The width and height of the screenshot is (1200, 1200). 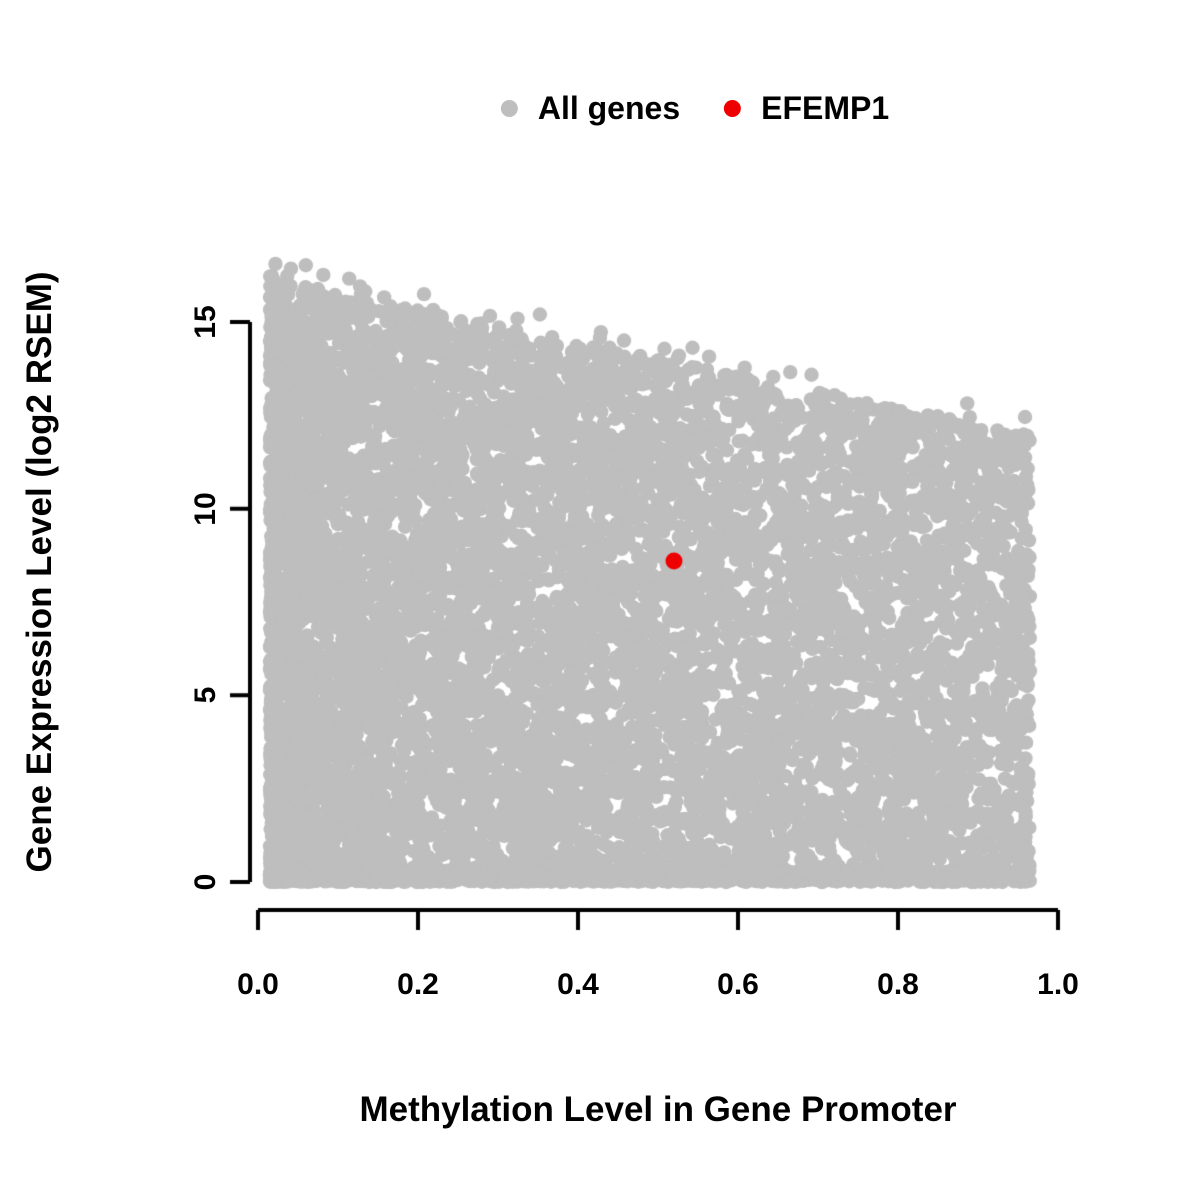 I want to click on legend-label-all-genes: All genes, so click(x=609, y=108).